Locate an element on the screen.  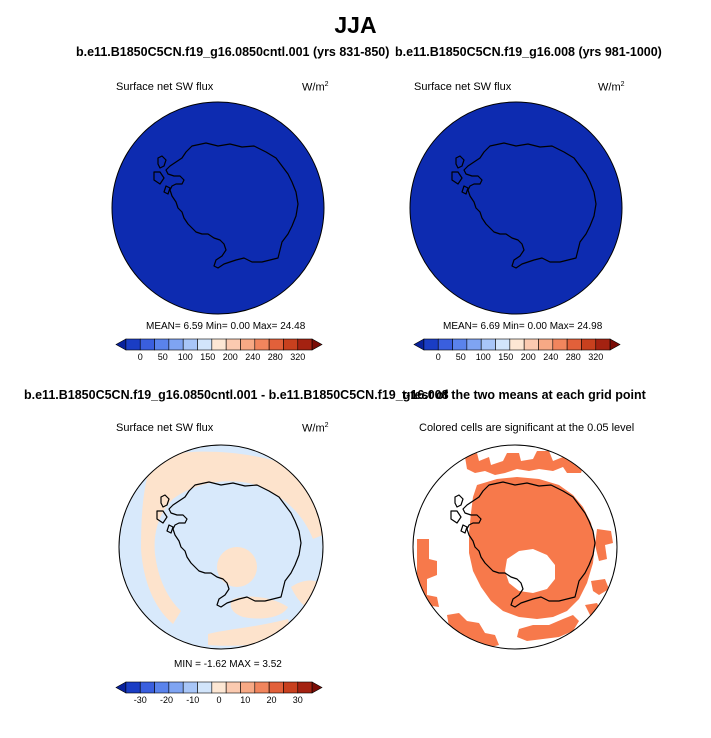
panel1-stats: MEAN= 6.59 Min= 0.00 Max= 24.48 is located at coordinates (226, 326).